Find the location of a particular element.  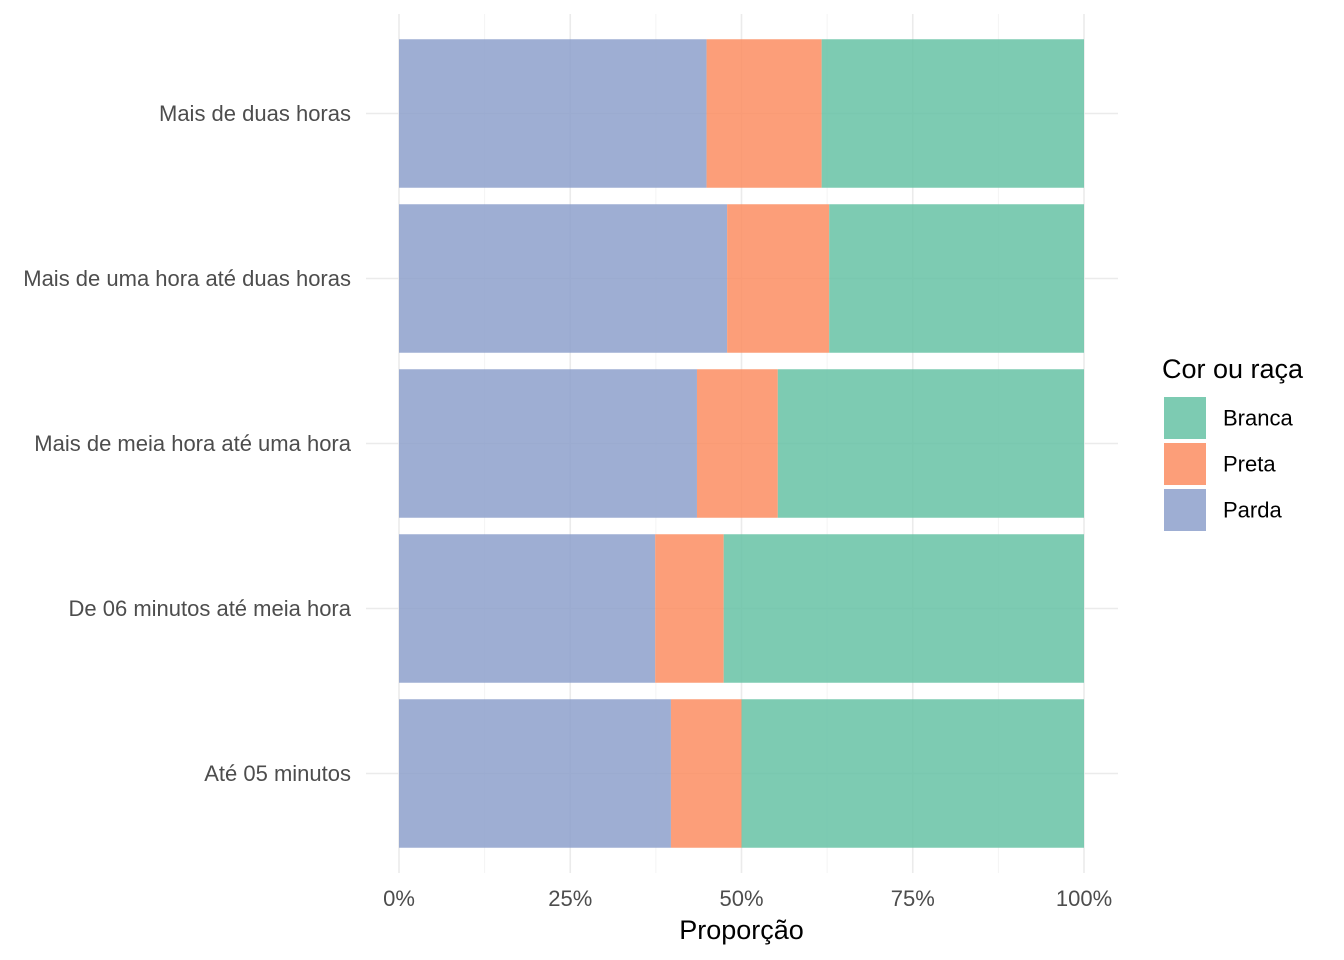

x-axis-title: Proporção is located at coordinates (741, 930).